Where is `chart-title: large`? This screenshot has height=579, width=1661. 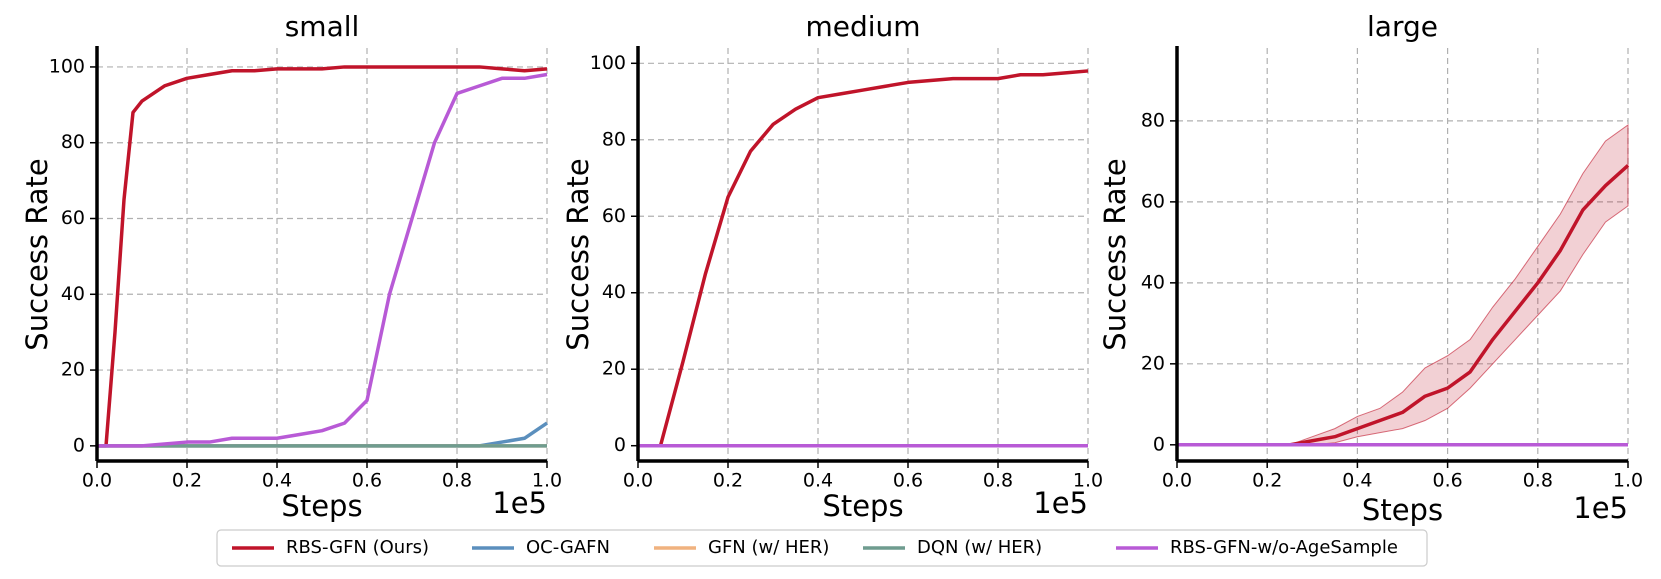 chart-title: large is located at coordinates (1402, 26).